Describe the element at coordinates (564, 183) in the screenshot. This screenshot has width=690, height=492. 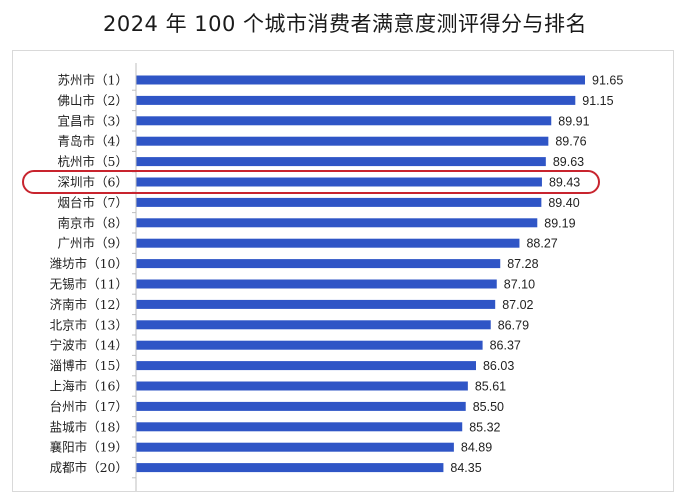
I see `value-label: 89.43` at that location.